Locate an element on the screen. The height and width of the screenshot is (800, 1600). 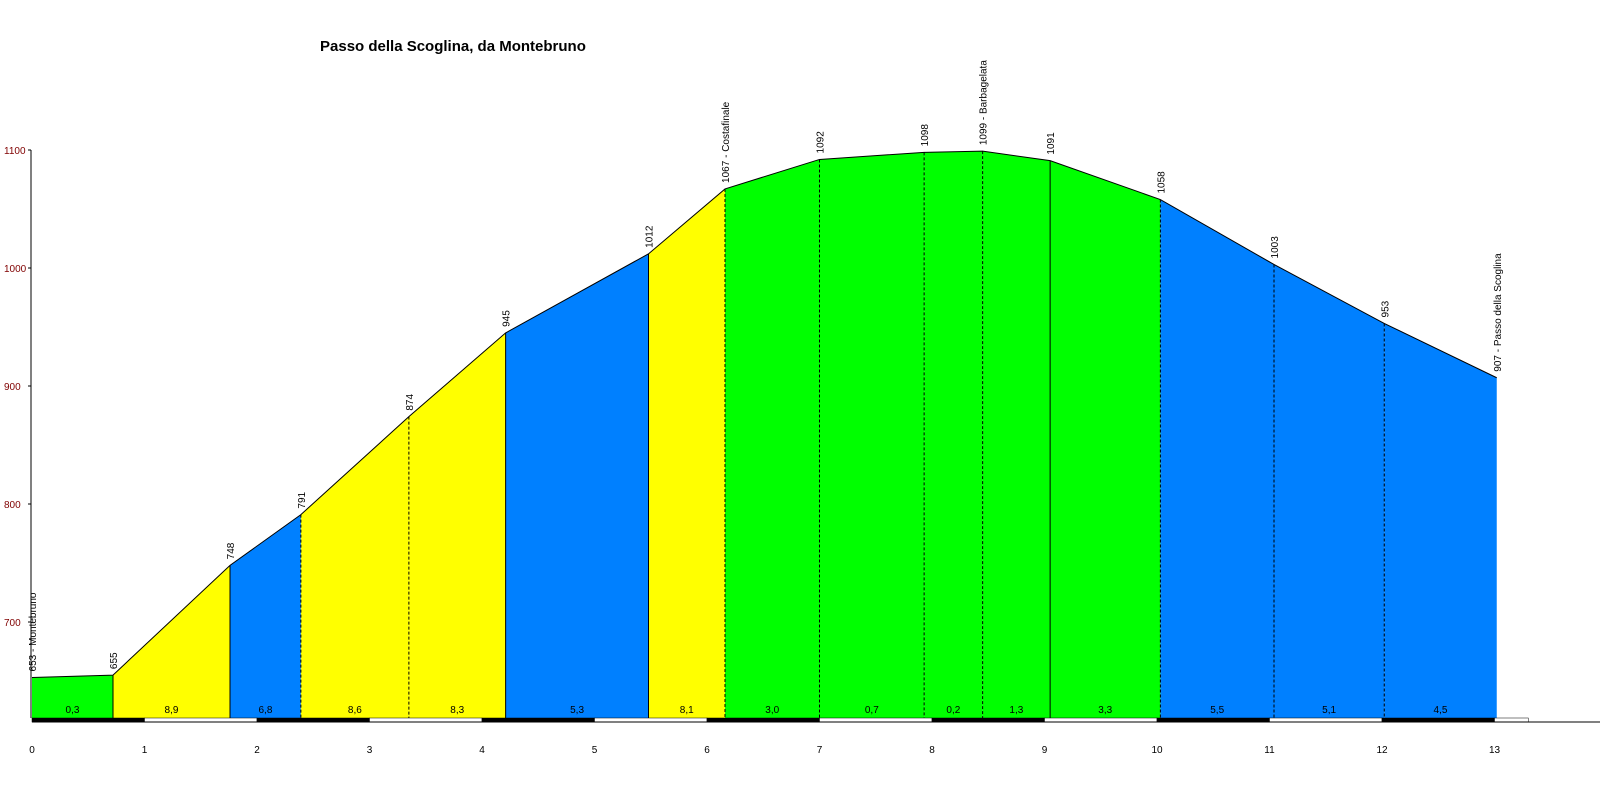
grade-label: 8,6 is located at coordinates (355, 710).